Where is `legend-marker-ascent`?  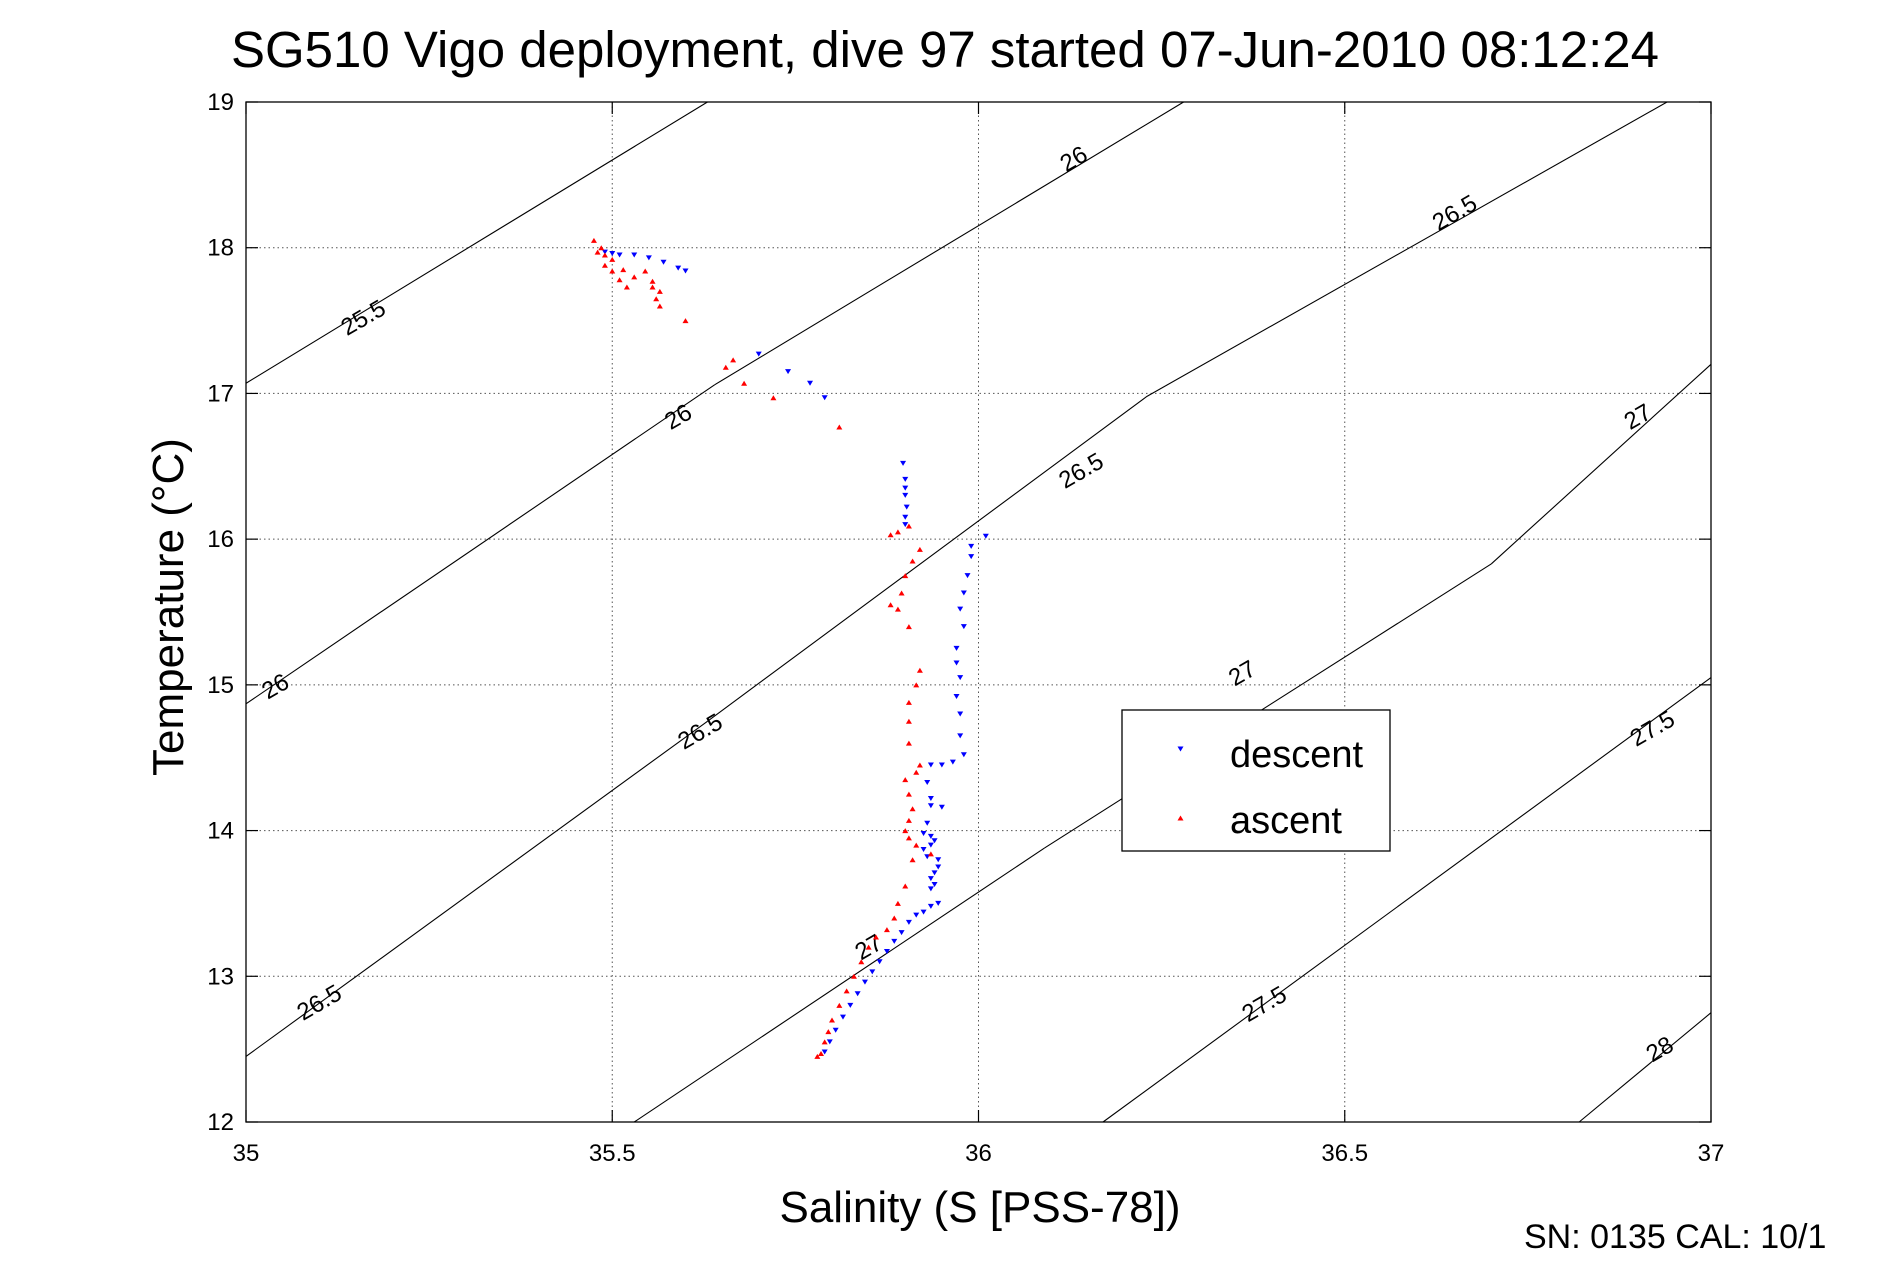
legend-marker-ascent is located at coordinates (1180, 818).